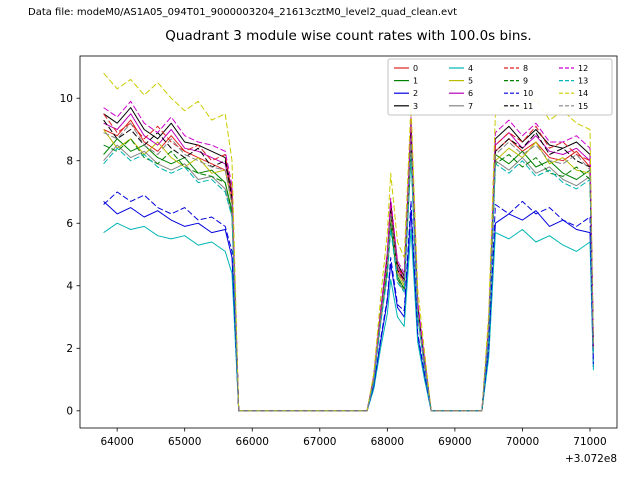 The image size is (640, 480). Describe the element at coordinates (528, 93) in the screenshot. I see `legend-label-10: 10` at that location.